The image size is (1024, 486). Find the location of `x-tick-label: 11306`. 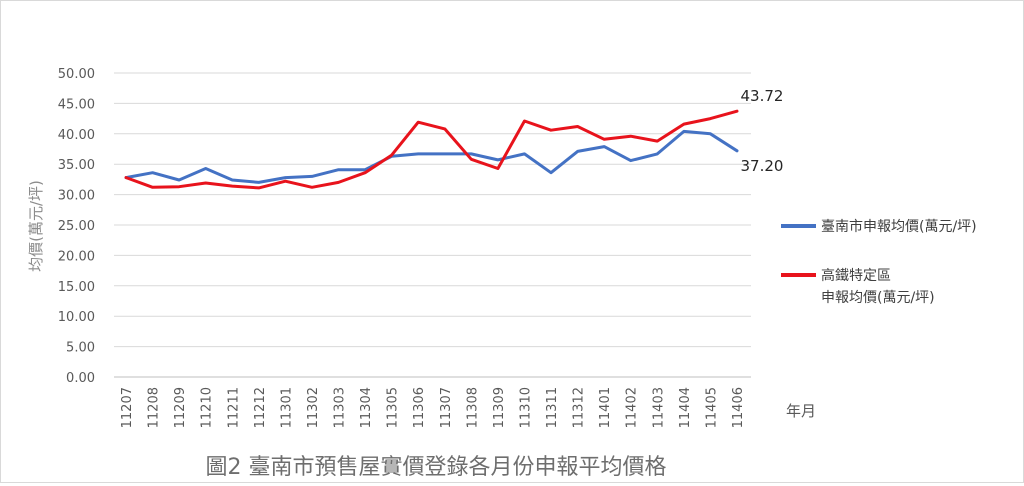

x-tick-label: 11306 is located at coordinates (419, 407).